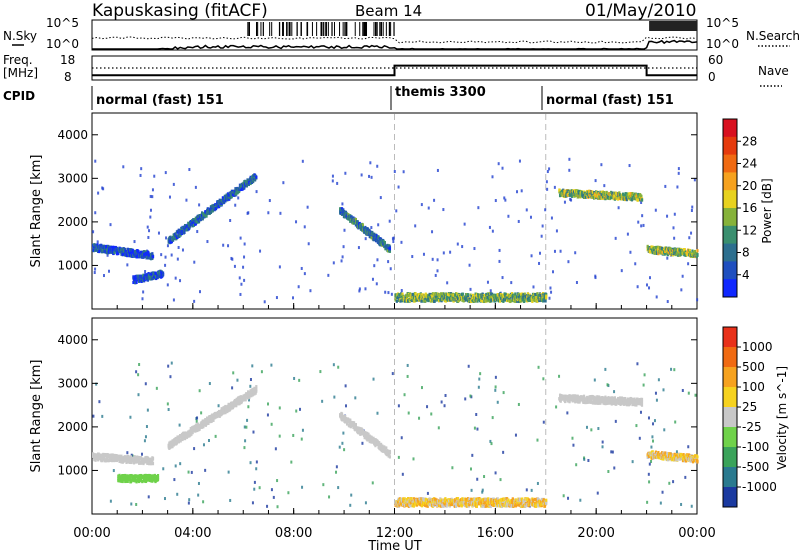 The width and height of the screenshot is (800, 554). I want to click on colorbar-swatch, so click(730, 217).